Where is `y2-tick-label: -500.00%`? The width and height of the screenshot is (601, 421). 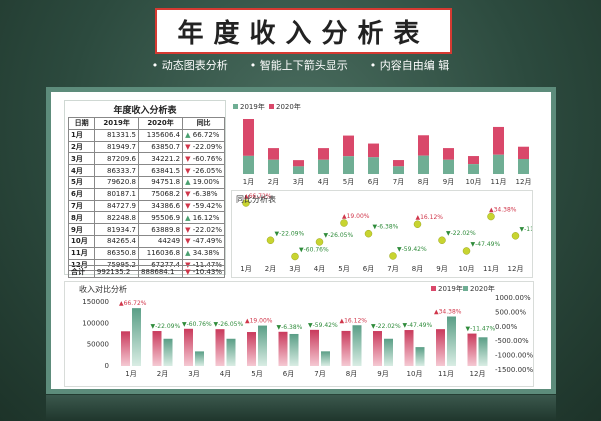 y2-tick-label: -500.00% is located at coordinates (512, 341).